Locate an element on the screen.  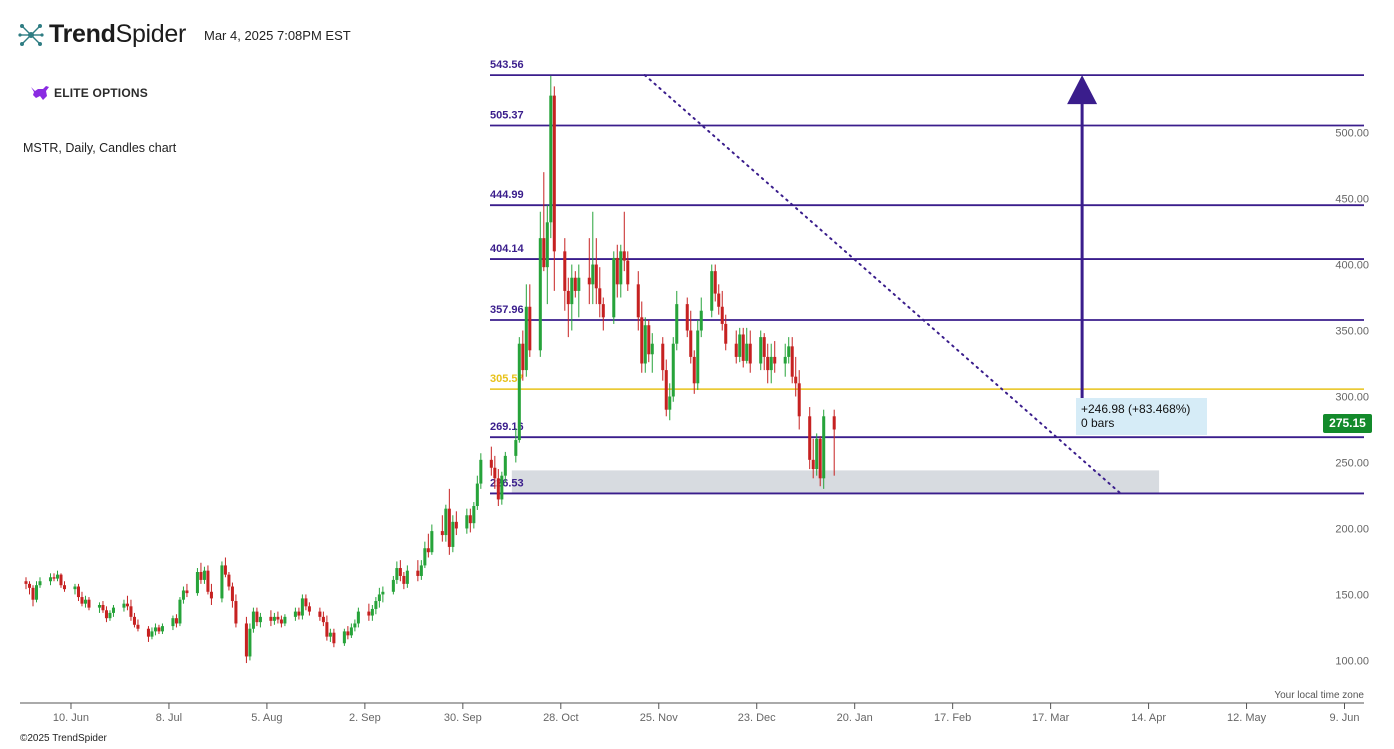
x-tick-label: 12. May is located at coordinates (1247, 718).